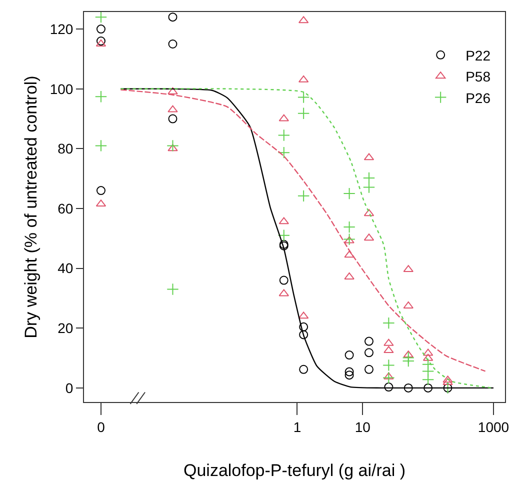 The image size is (511, 483). What do you see at coordinates (494, 426) in the screenshot?
I see `x-tick-label: 1000` at bounding box center [494, 426].